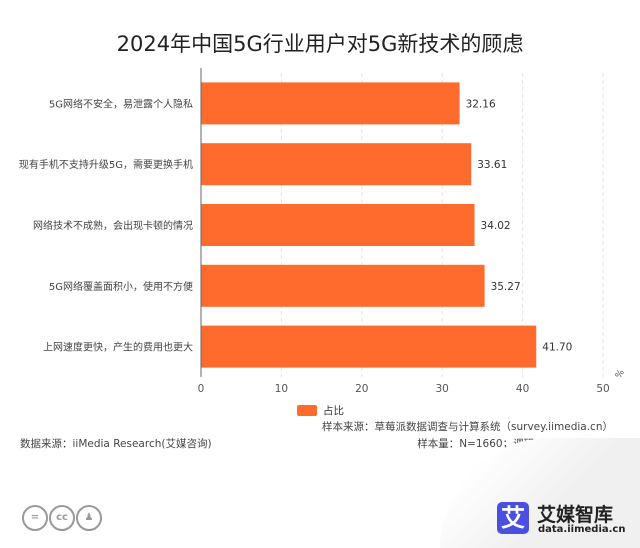 Image resolution: width=640 pixels, height=548 pixels. What do you see at coordinates (582, 529) in the screenshot?
I see `logo-url: data.iimedia.cn` at bounding box center [582, 529].